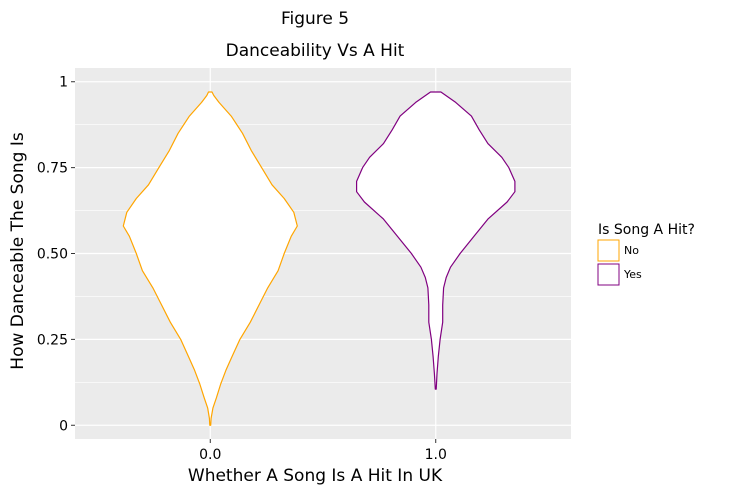 The image size is (730, 495). What do you see at coordinates (436, 455) in the screenshot?
I see `x-tick-label: 1.0` at bounding box center [436, 455].